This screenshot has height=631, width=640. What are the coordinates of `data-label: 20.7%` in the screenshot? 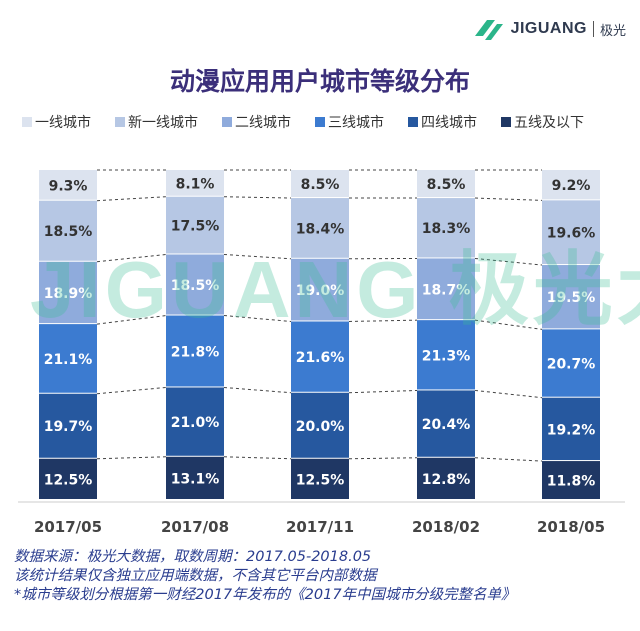 It's located at (571, 365).